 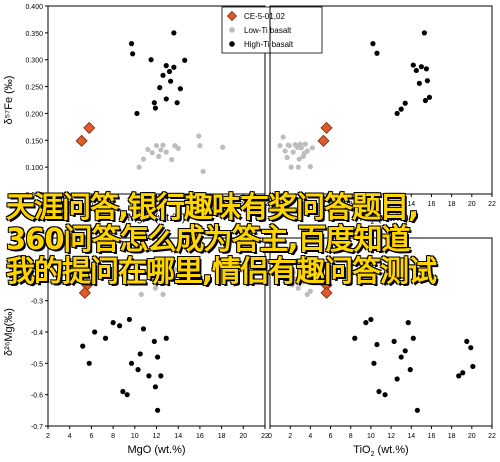 I want to click on y-tick-label: -0.3, so click(x=37, y=302).